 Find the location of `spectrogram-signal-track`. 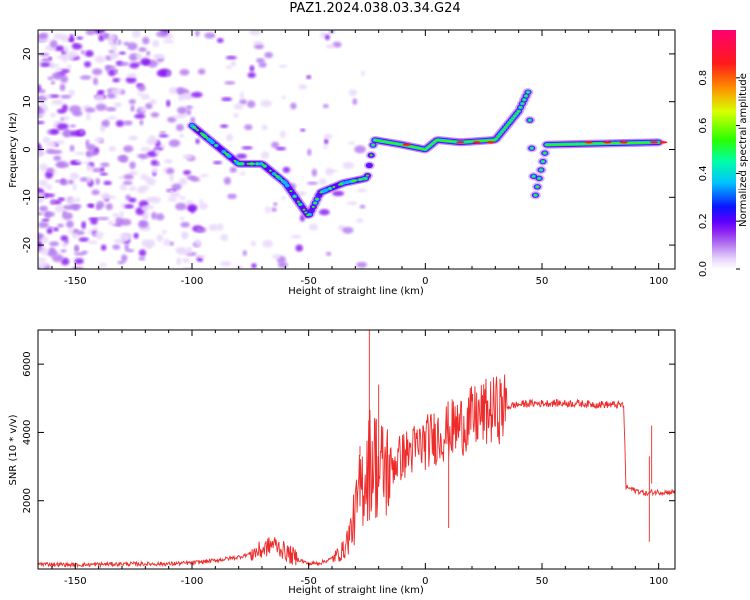

spectrogram-signal-track is located at coordinates (427, 154).